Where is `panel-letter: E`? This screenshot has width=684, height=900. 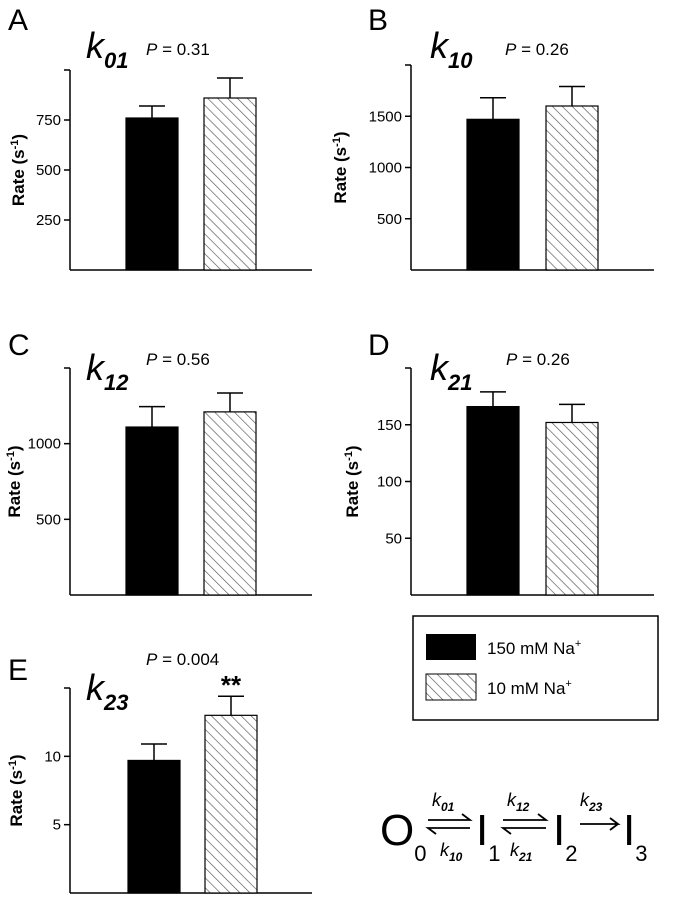
panel-letter: E is located at coordinates (18, 670).